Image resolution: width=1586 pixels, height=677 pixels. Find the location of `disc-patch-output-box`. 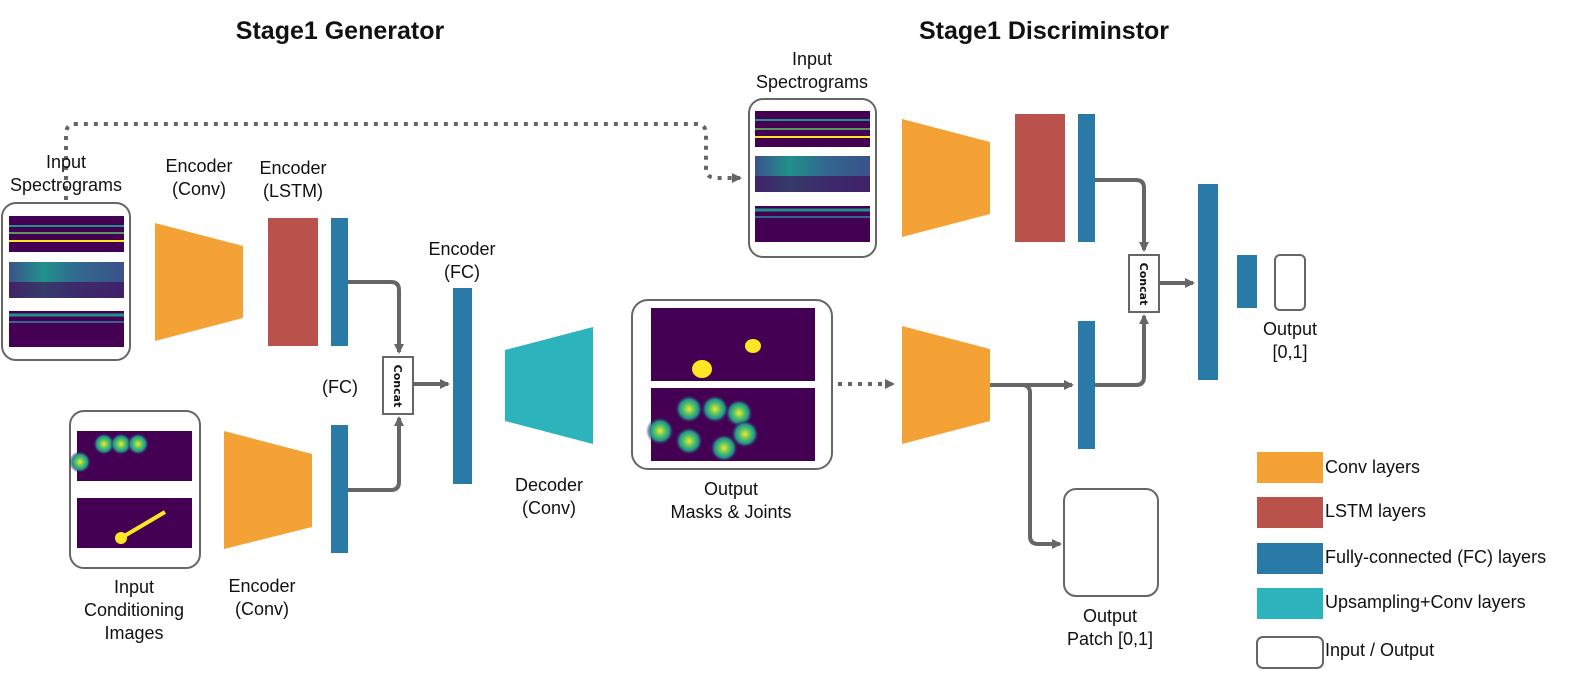

disc-patch-output-box is located at coordinates (1111, 542).